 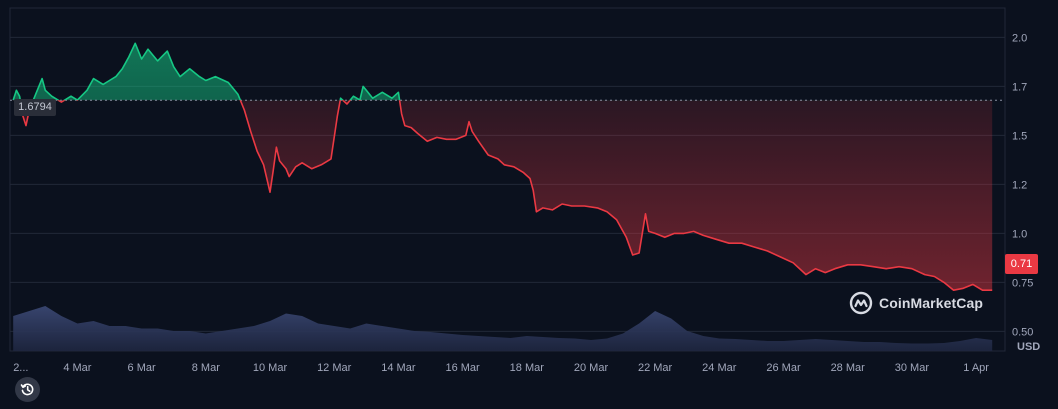 I want to click on y-tick-label-6: 2.0, so click(x=1019, y=38).